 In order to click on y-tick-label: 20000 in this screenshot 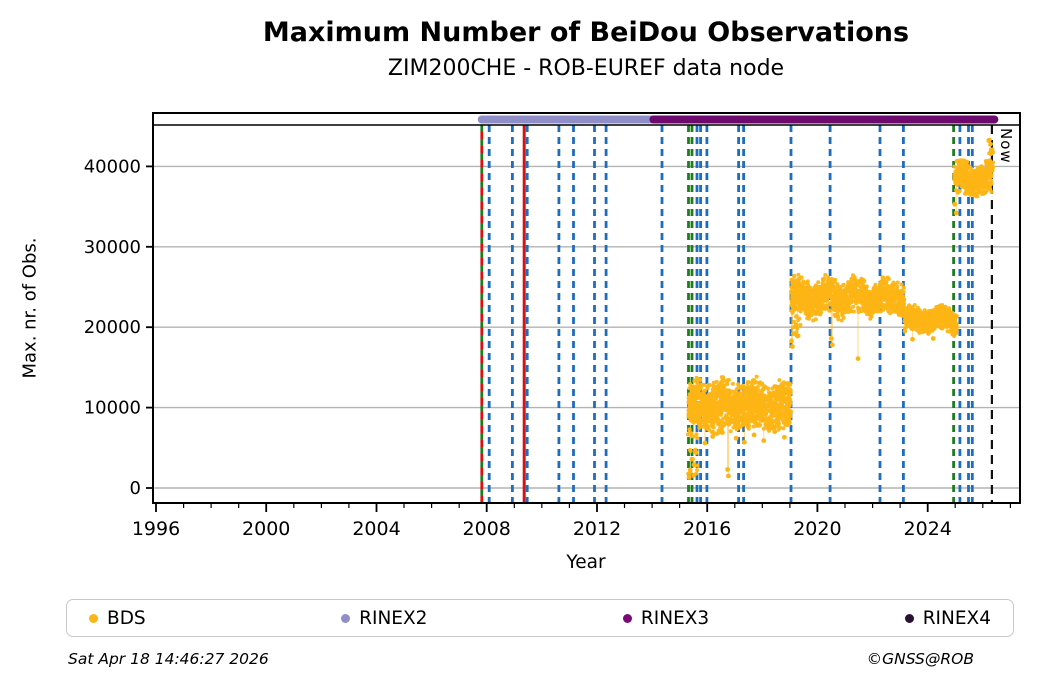, I will do `click(112, 327)`.